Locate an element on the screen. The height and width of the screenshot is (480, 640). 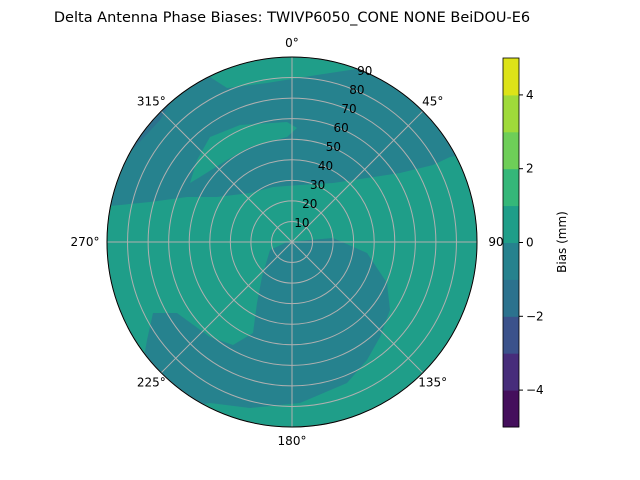
radial-tick-label: 80 is located at coordinates (356, 90).